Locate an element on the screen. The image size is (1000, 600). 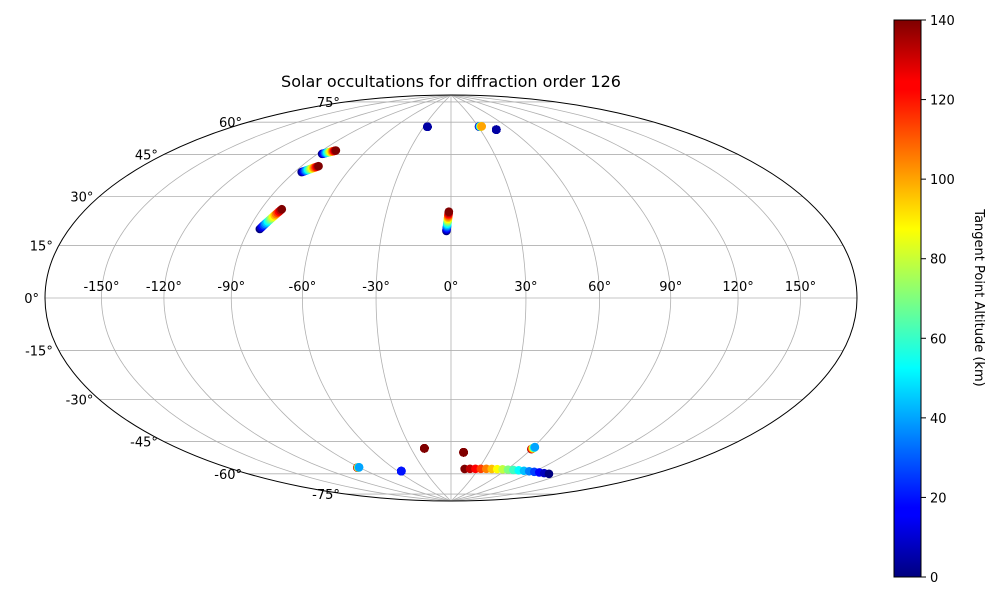
longitude-tick-label: 60° is located at coordinates (599, 287).